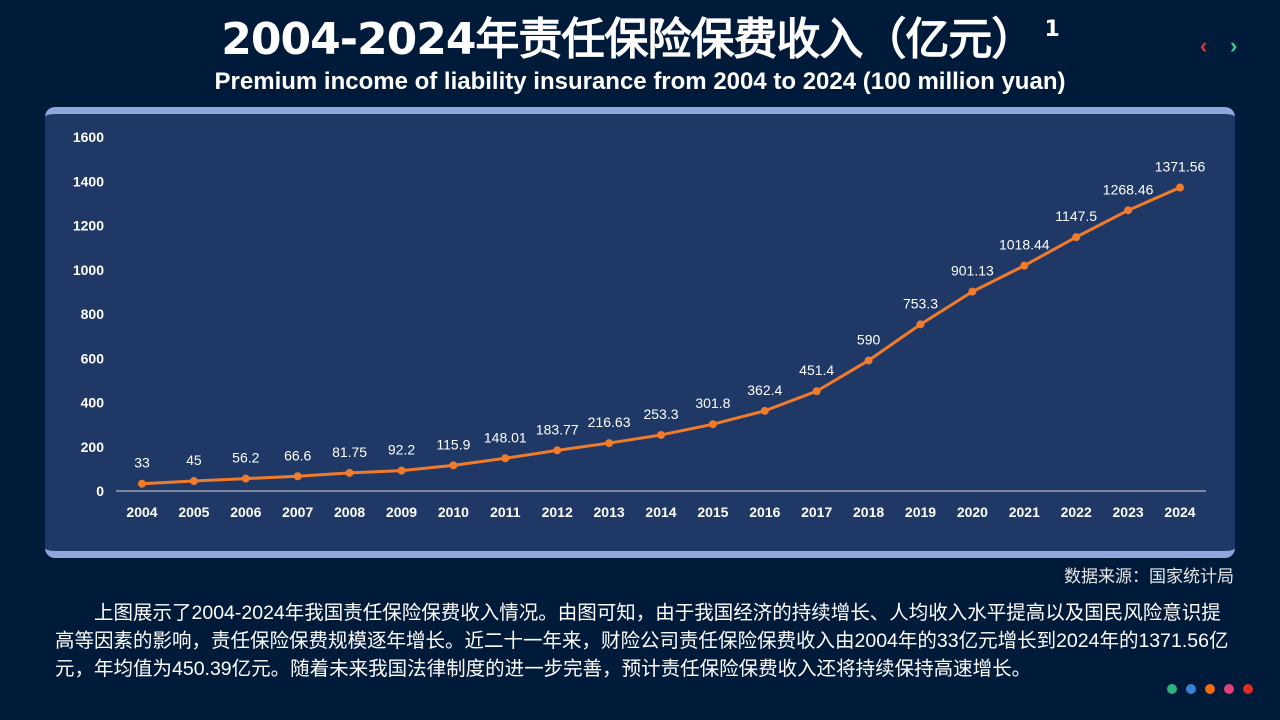  What do you see at coordinates (712, 403) in the screenshot?
I see `data-label: 301.8` at bounding box center [712, 403].